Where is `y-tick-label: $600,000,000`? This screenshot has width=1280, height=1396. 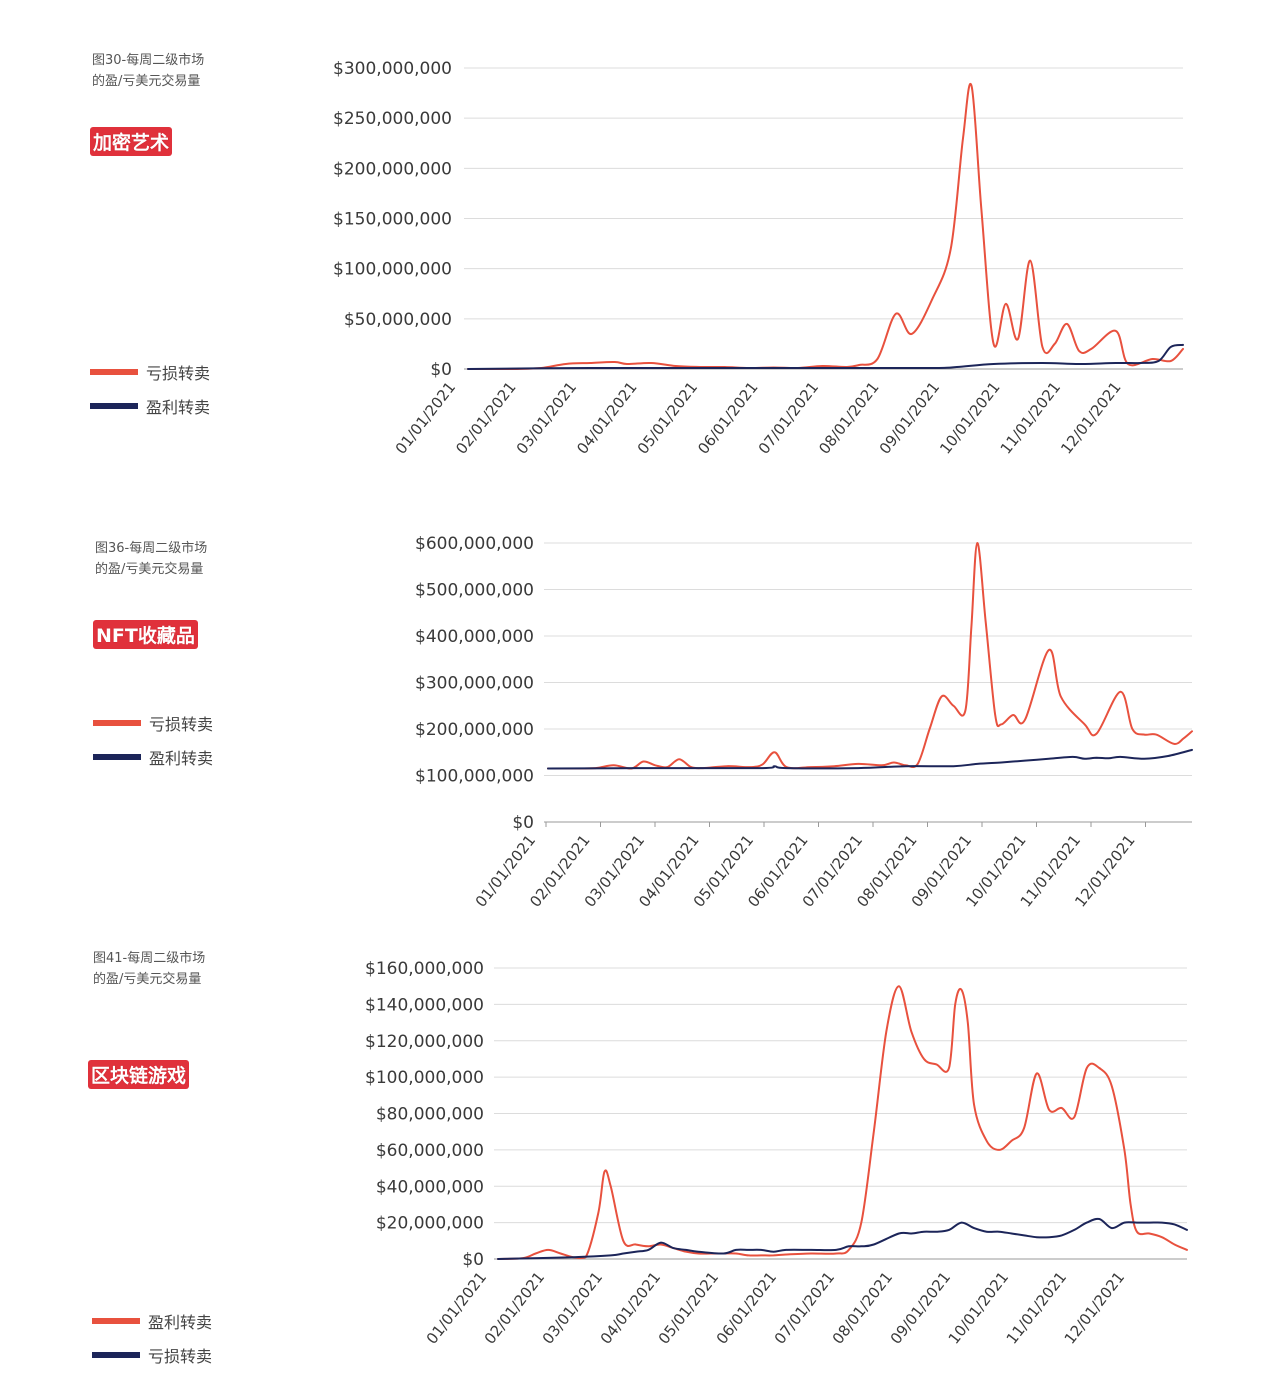 y-tick-label: $600,000,000 is located at coordinates (474, 544).